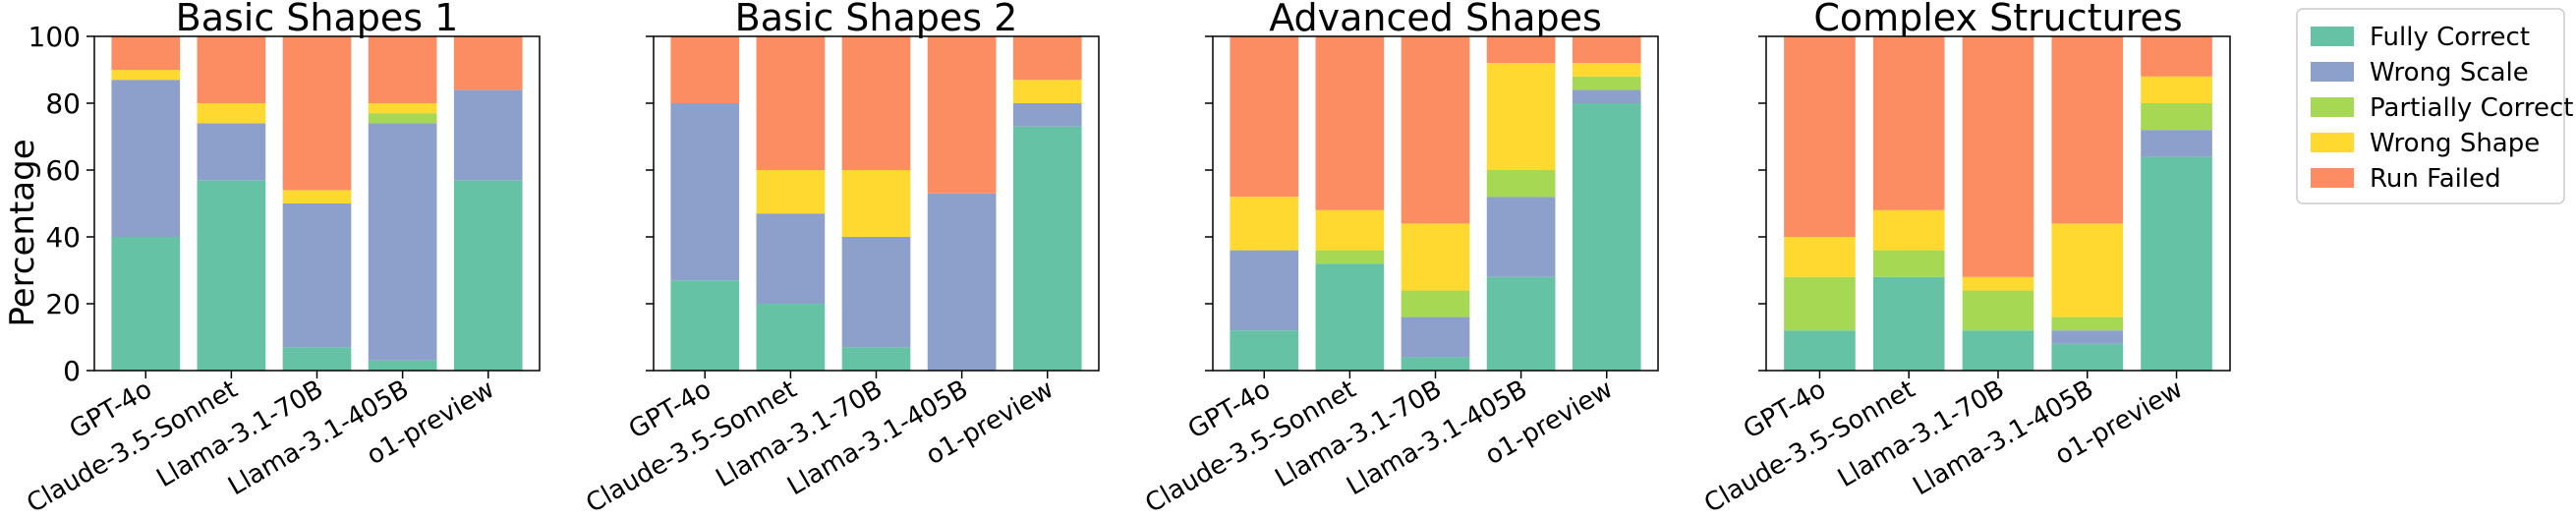 This screenshot has height=519, width=2576. What do you see at coordinates (2435, 179) in the screenshot?
I see `legend-label-run-failed: Run Failed` at bounding box center [2435, 179].